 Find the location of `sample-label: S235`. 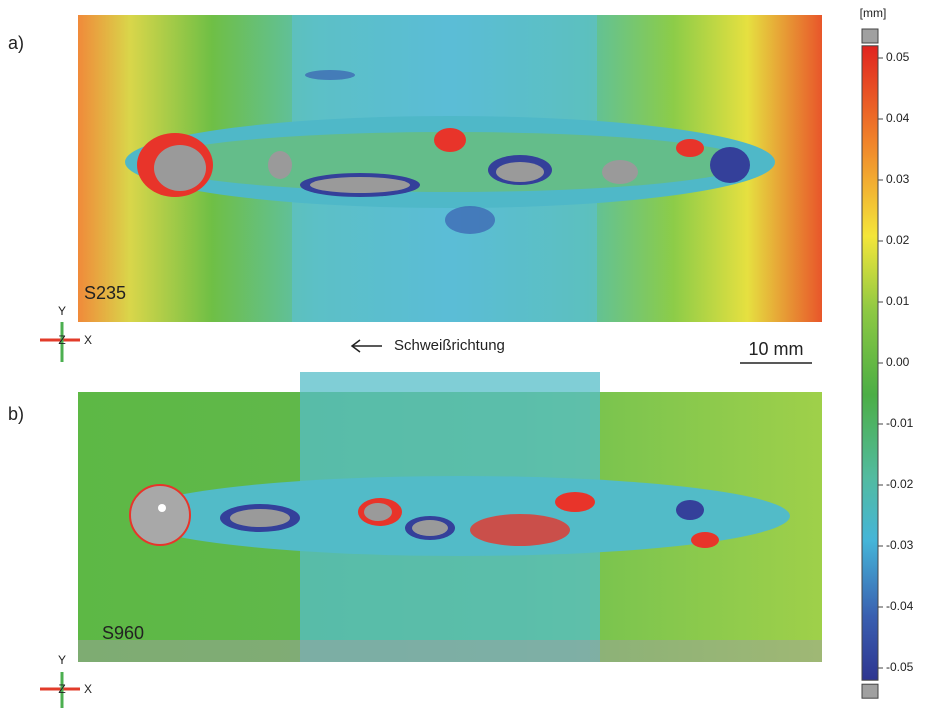

sample-label: S235 is located at coordinates (105, 293).